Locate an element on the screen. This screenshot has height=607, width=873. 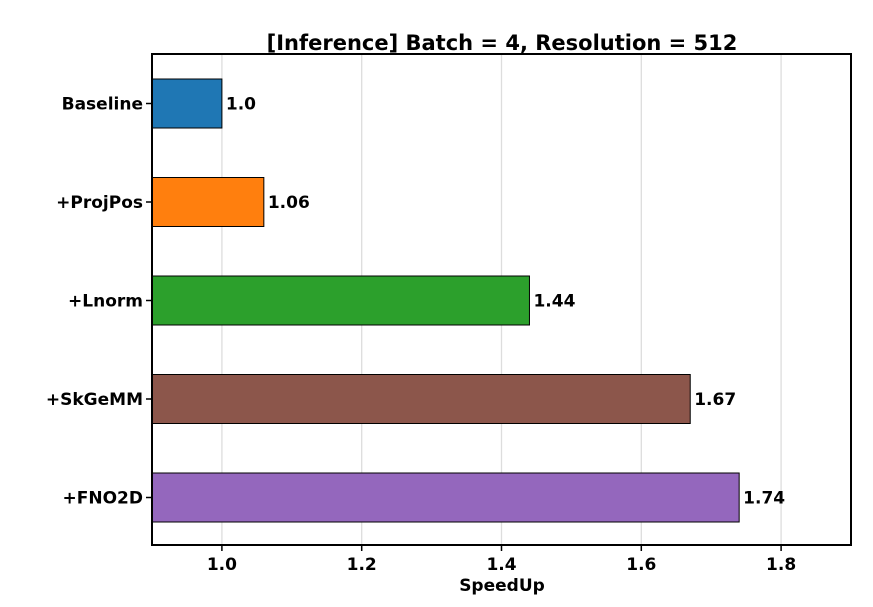
y-tick-label: +FNO2D is located at coordinates (103, 499).